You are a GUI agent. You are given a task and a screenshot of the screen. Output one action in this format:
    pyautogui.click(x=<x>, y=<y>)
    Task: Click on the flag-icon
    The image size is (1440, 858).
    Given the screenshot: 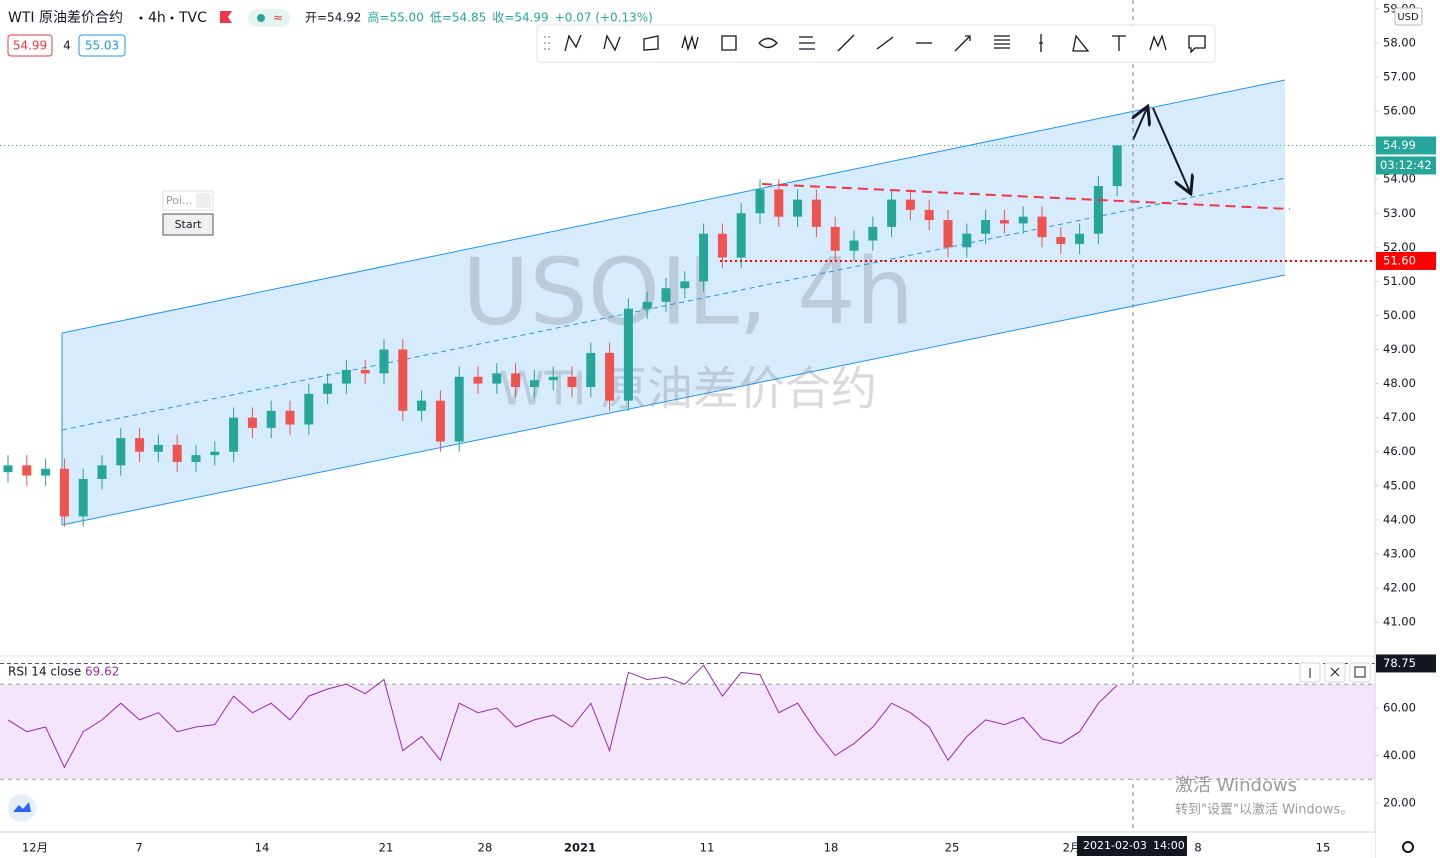 What is the action you would take?
    pyautogui.click(x=226, y=17)
    